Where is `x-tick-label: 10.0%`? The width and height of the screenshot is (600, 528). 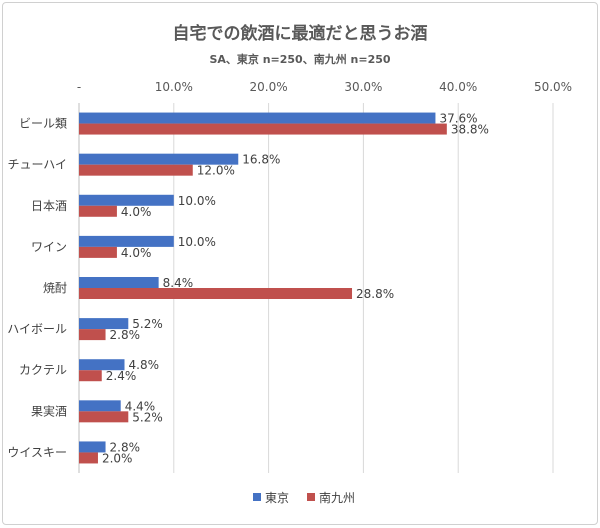
x-tick-label: 10.0% is located at coordinates (174, 87).